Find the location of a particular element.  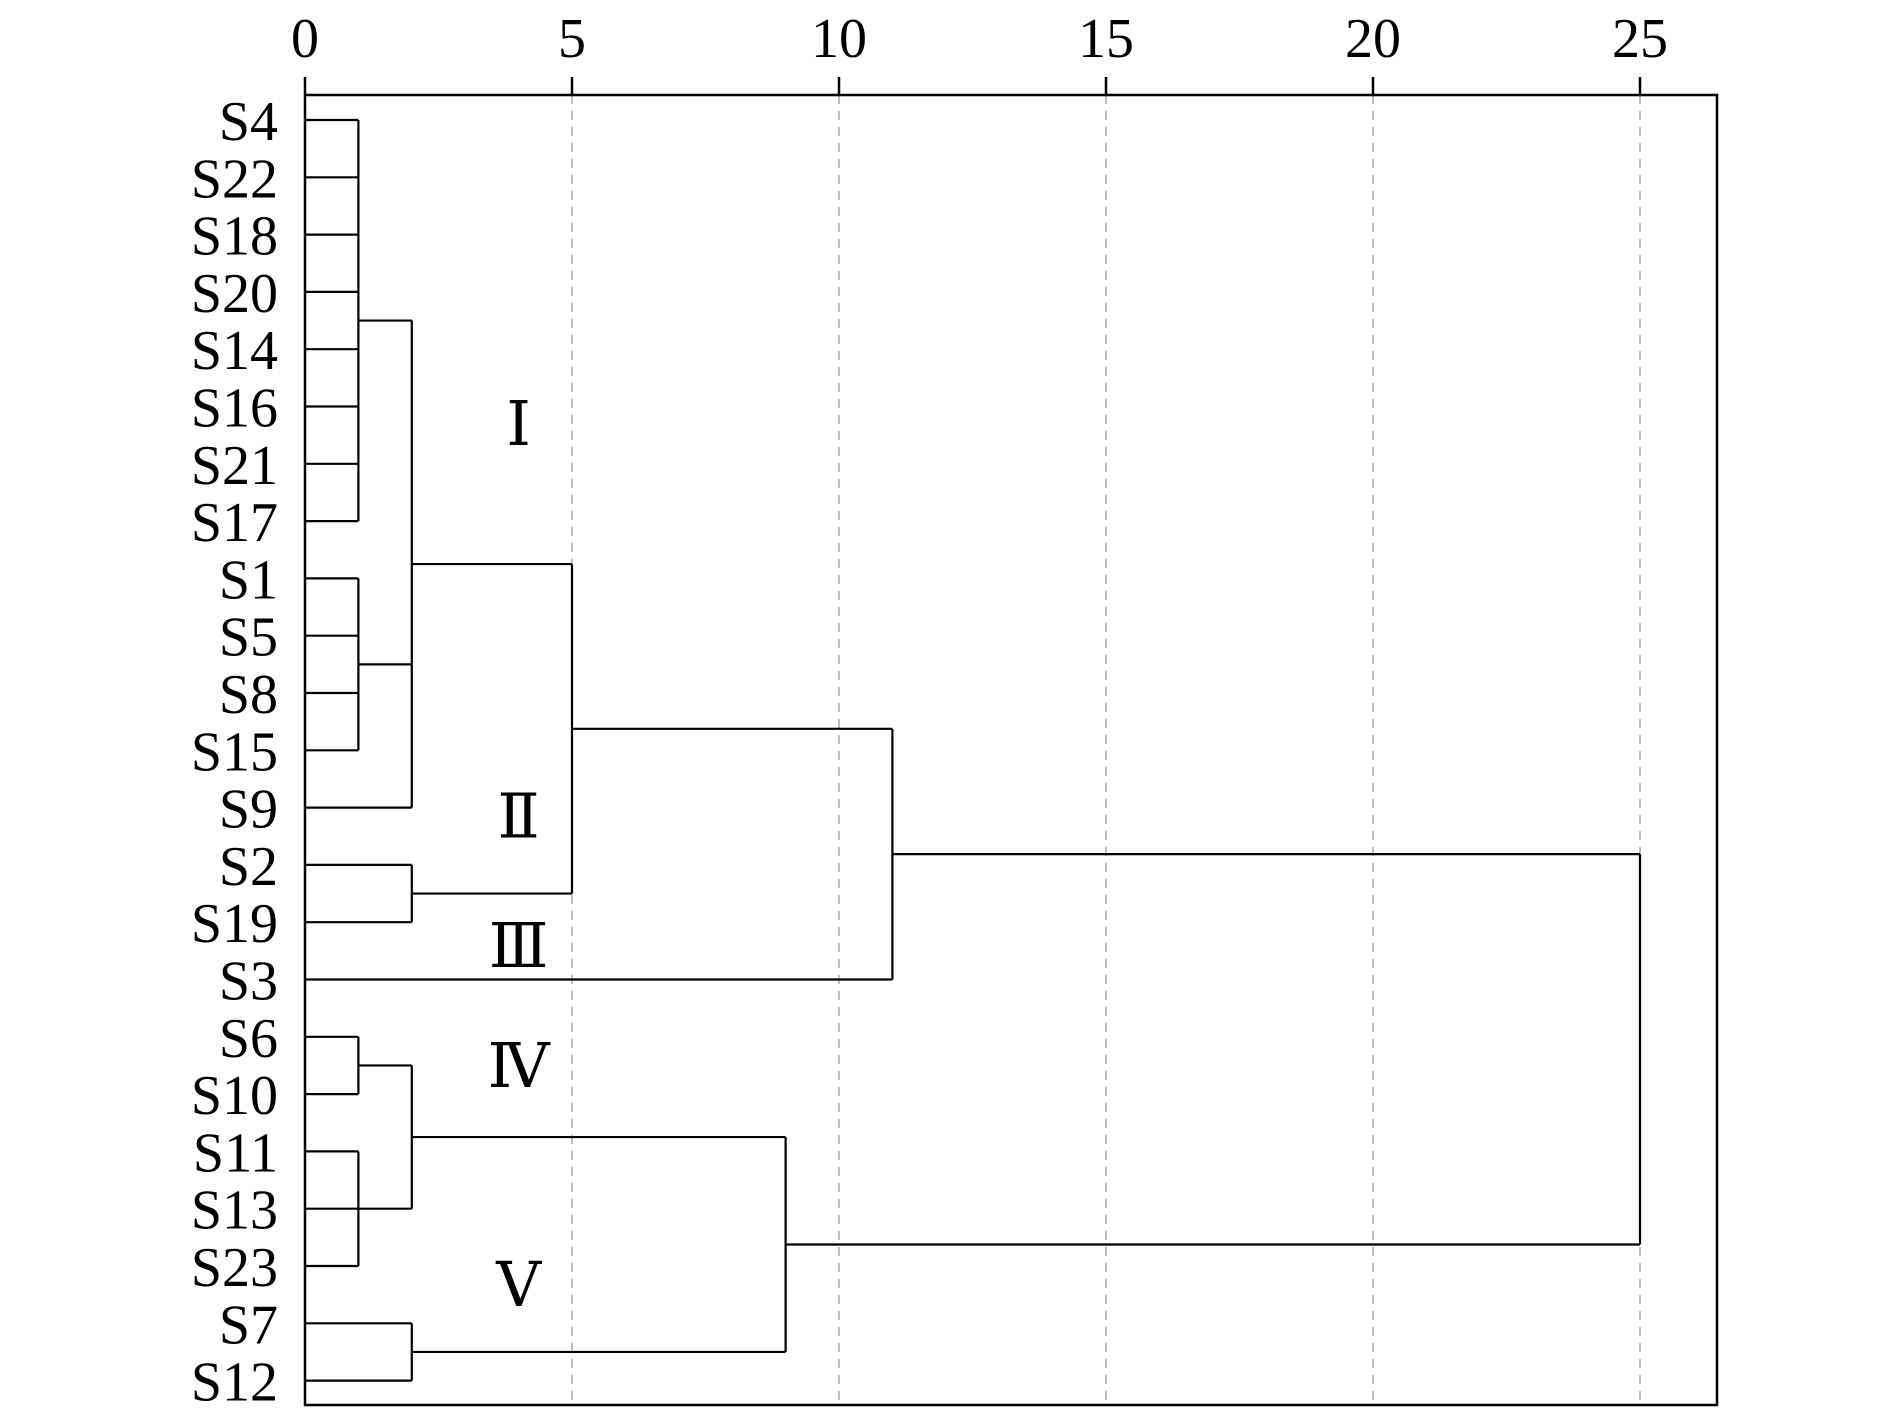

leaf-label: S13 is located at coordinates (234, 1211).